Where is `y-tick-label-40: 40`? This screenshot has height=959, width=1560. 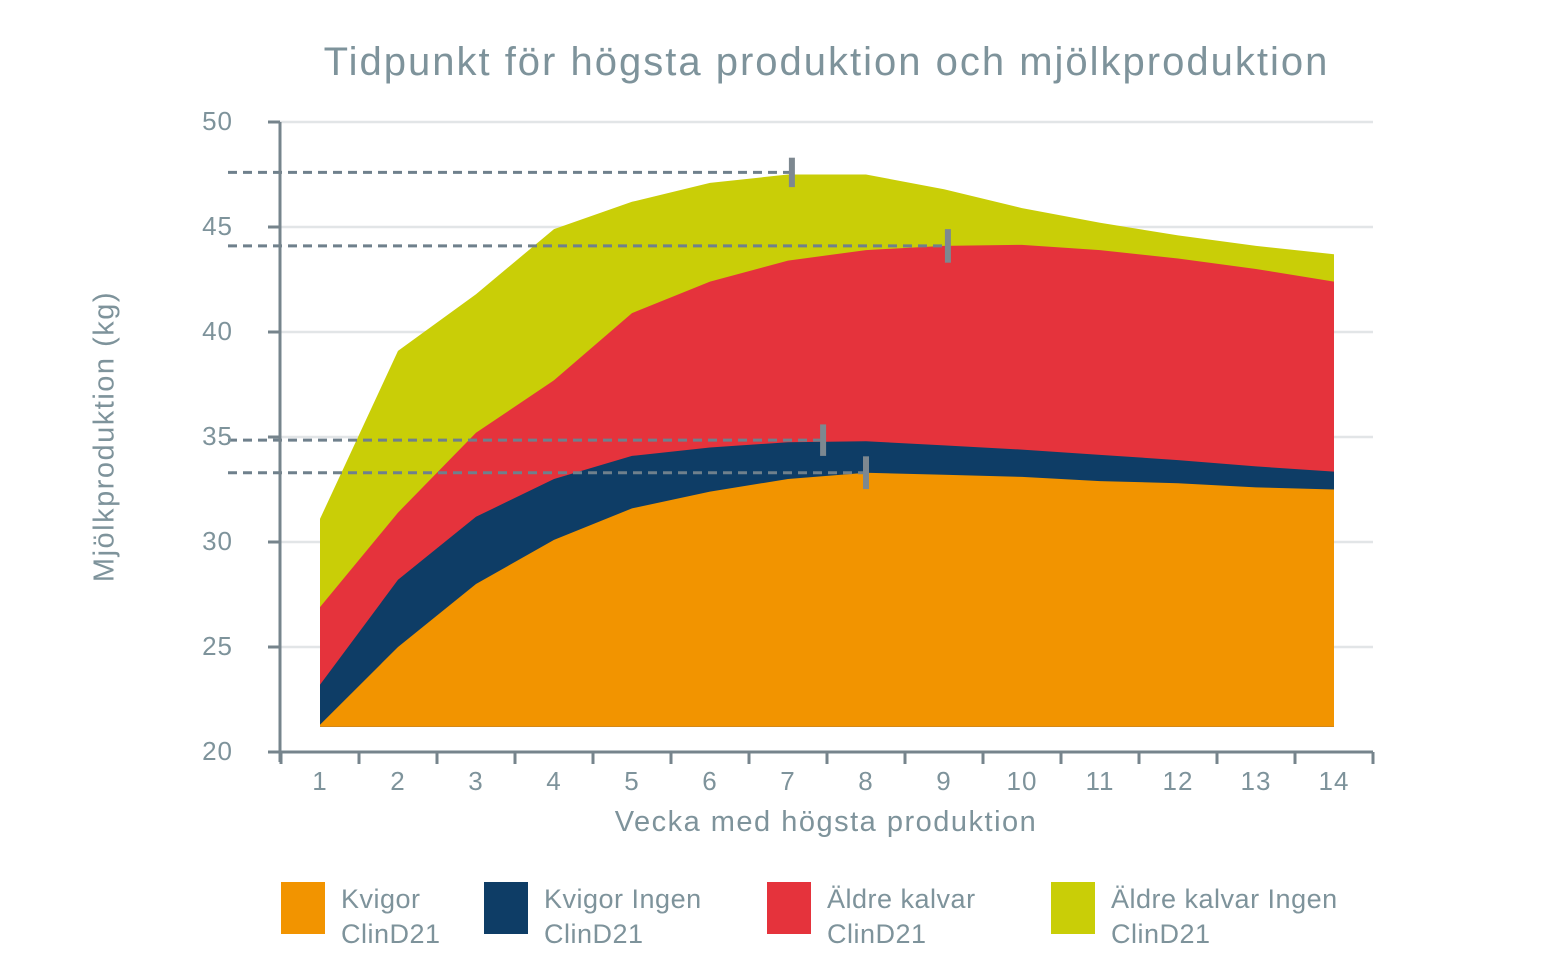
y-tick-label-40: 40 is located at coordinates (217, 331).